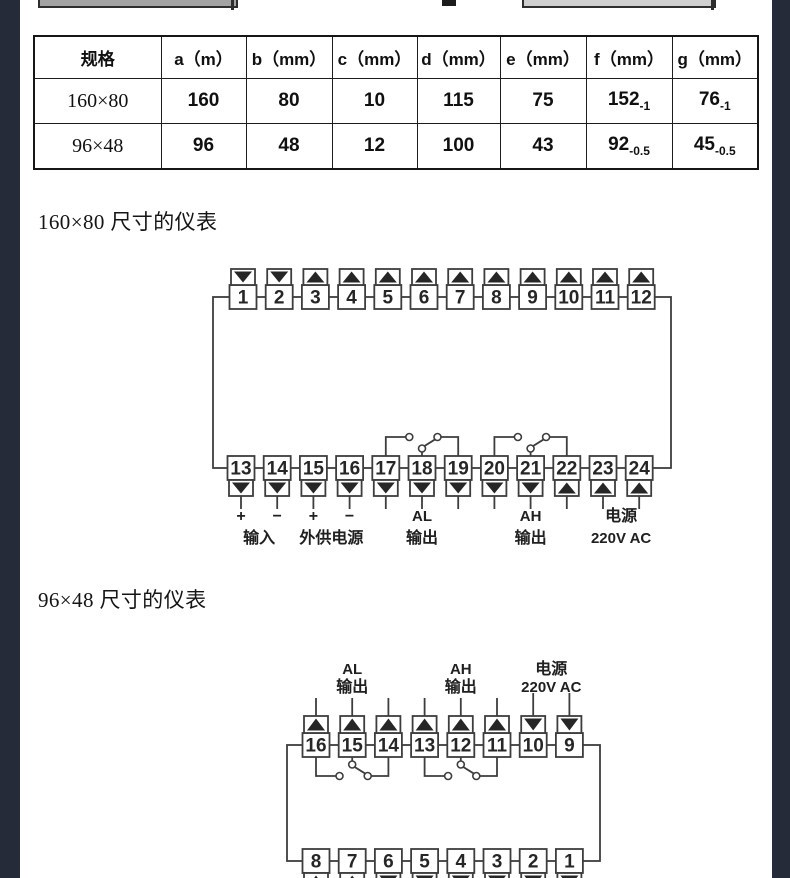  I want to click on cell-tolerance-subscript: -1, so click(645, 105).